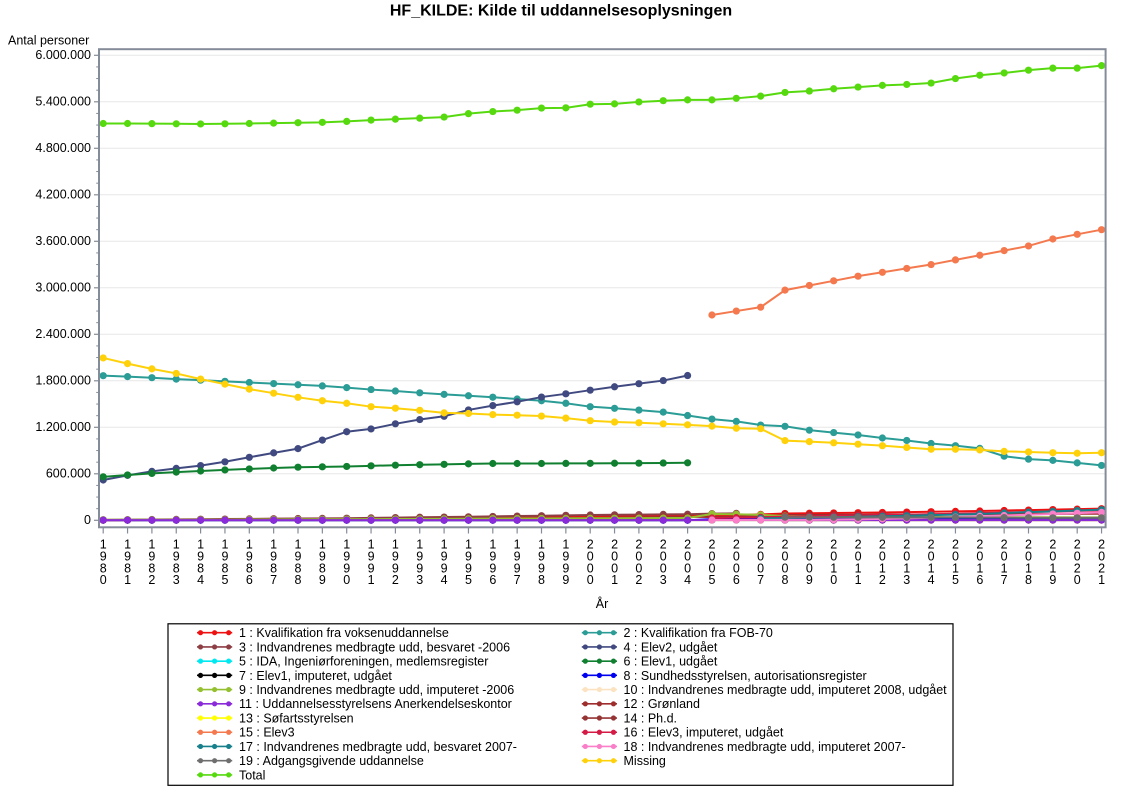 The height and width of the screenshot is (793, 1122). I want to click on svg-text: 16 : Elev3, imputeret, udgået, so click(704, 733).